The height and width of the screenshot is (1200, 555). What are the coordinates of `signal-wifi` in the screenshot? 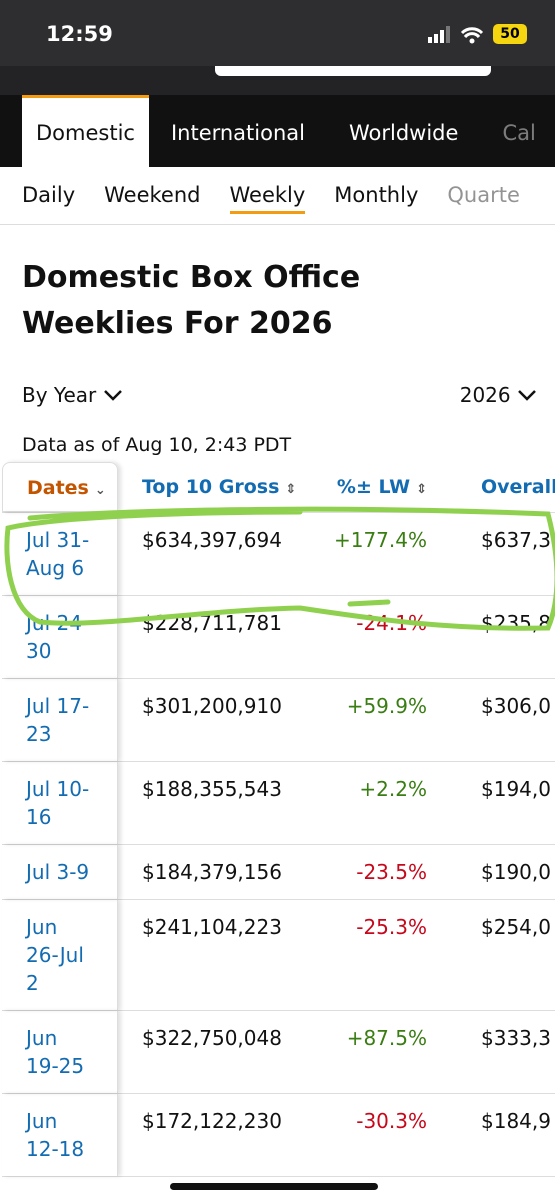 It's located at (456, 35).